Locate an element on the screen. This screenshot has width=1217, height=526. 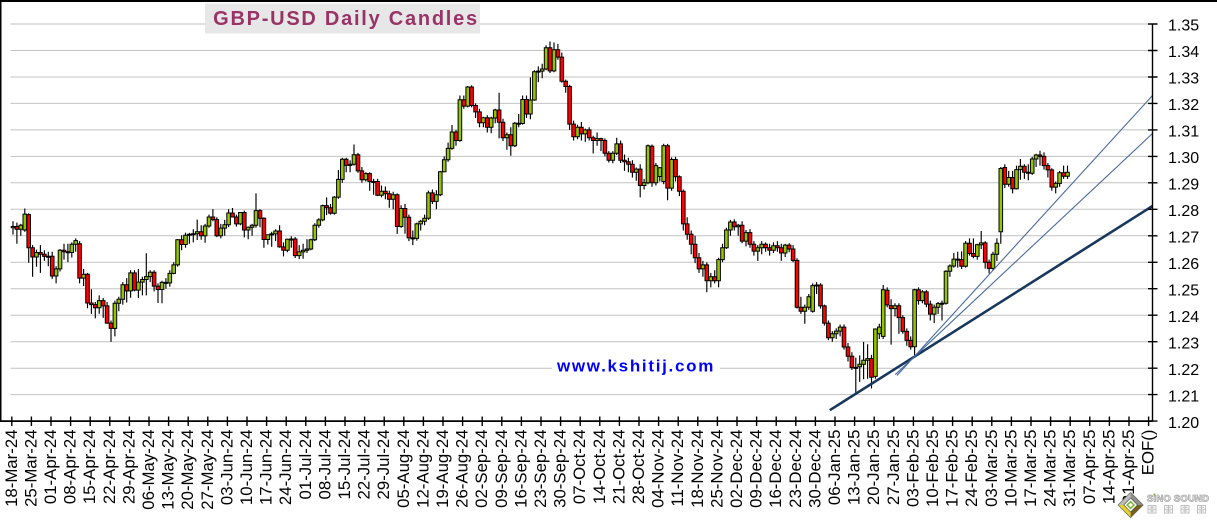
svg-text: 21-Apr-25 is located at coordinates (1128, 467).